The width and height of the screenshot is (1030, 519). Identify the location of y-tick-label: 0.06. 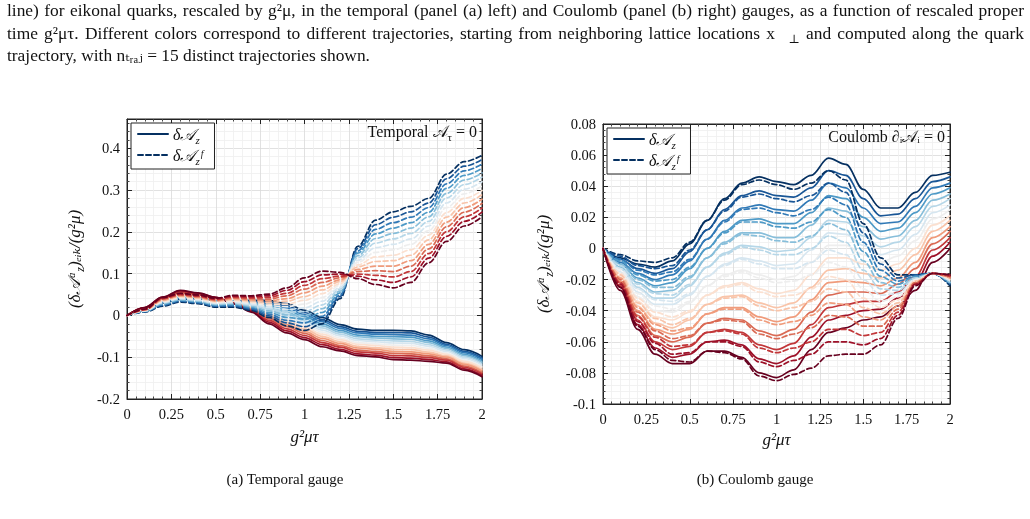
(583, 155).